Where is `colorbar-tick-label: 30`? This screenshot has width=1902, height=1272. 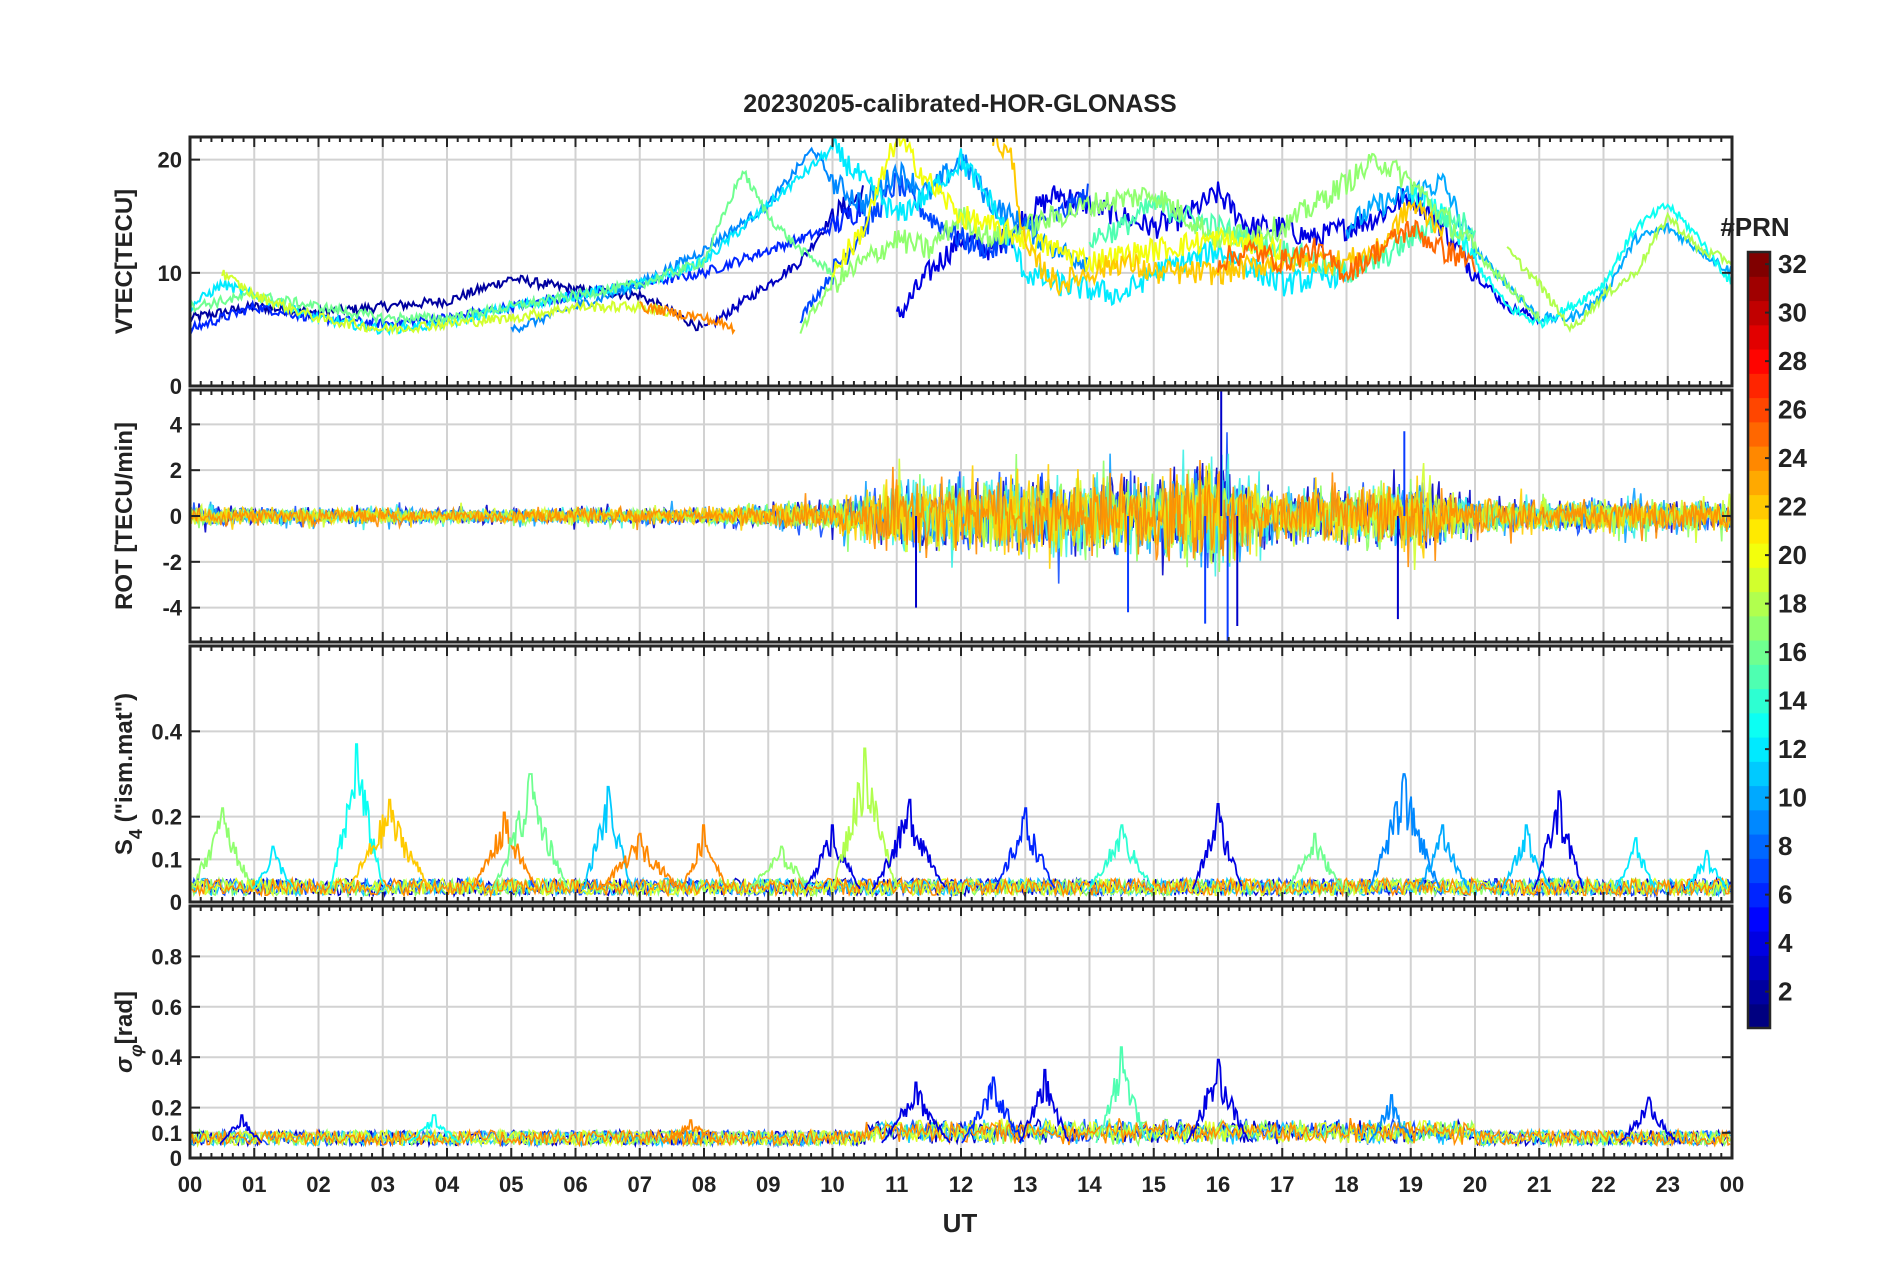 colorbar-tick-label: 30 is located at coordinates (1792, 313).